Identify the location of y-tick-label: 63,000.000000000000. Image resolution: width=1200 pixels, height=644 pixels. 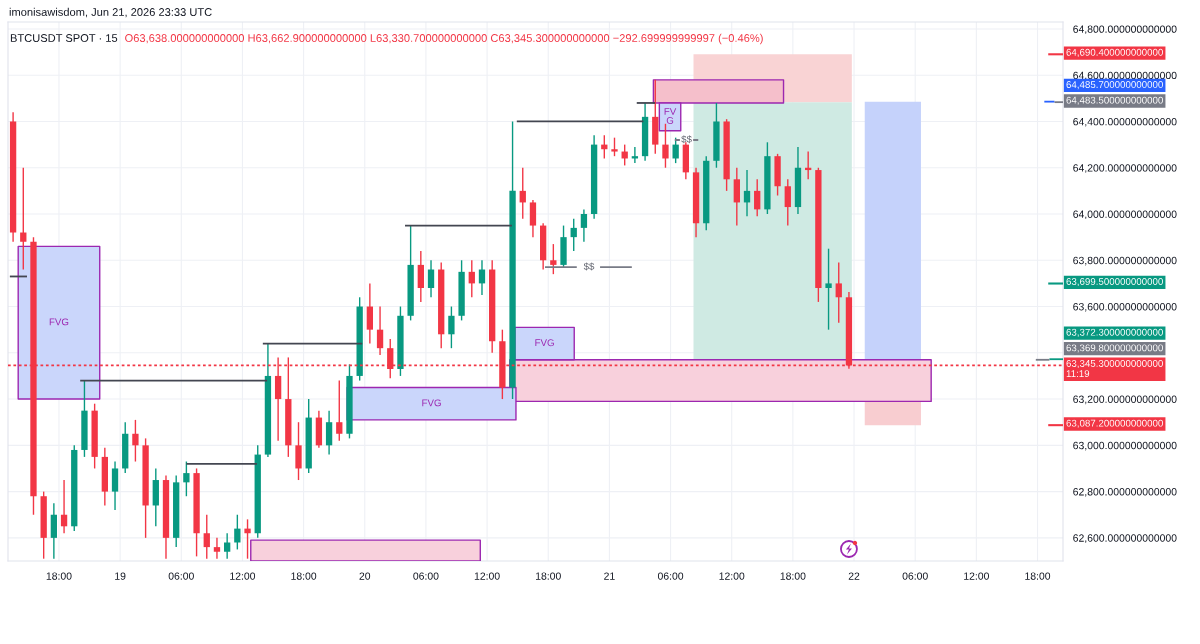
(1125, 446).